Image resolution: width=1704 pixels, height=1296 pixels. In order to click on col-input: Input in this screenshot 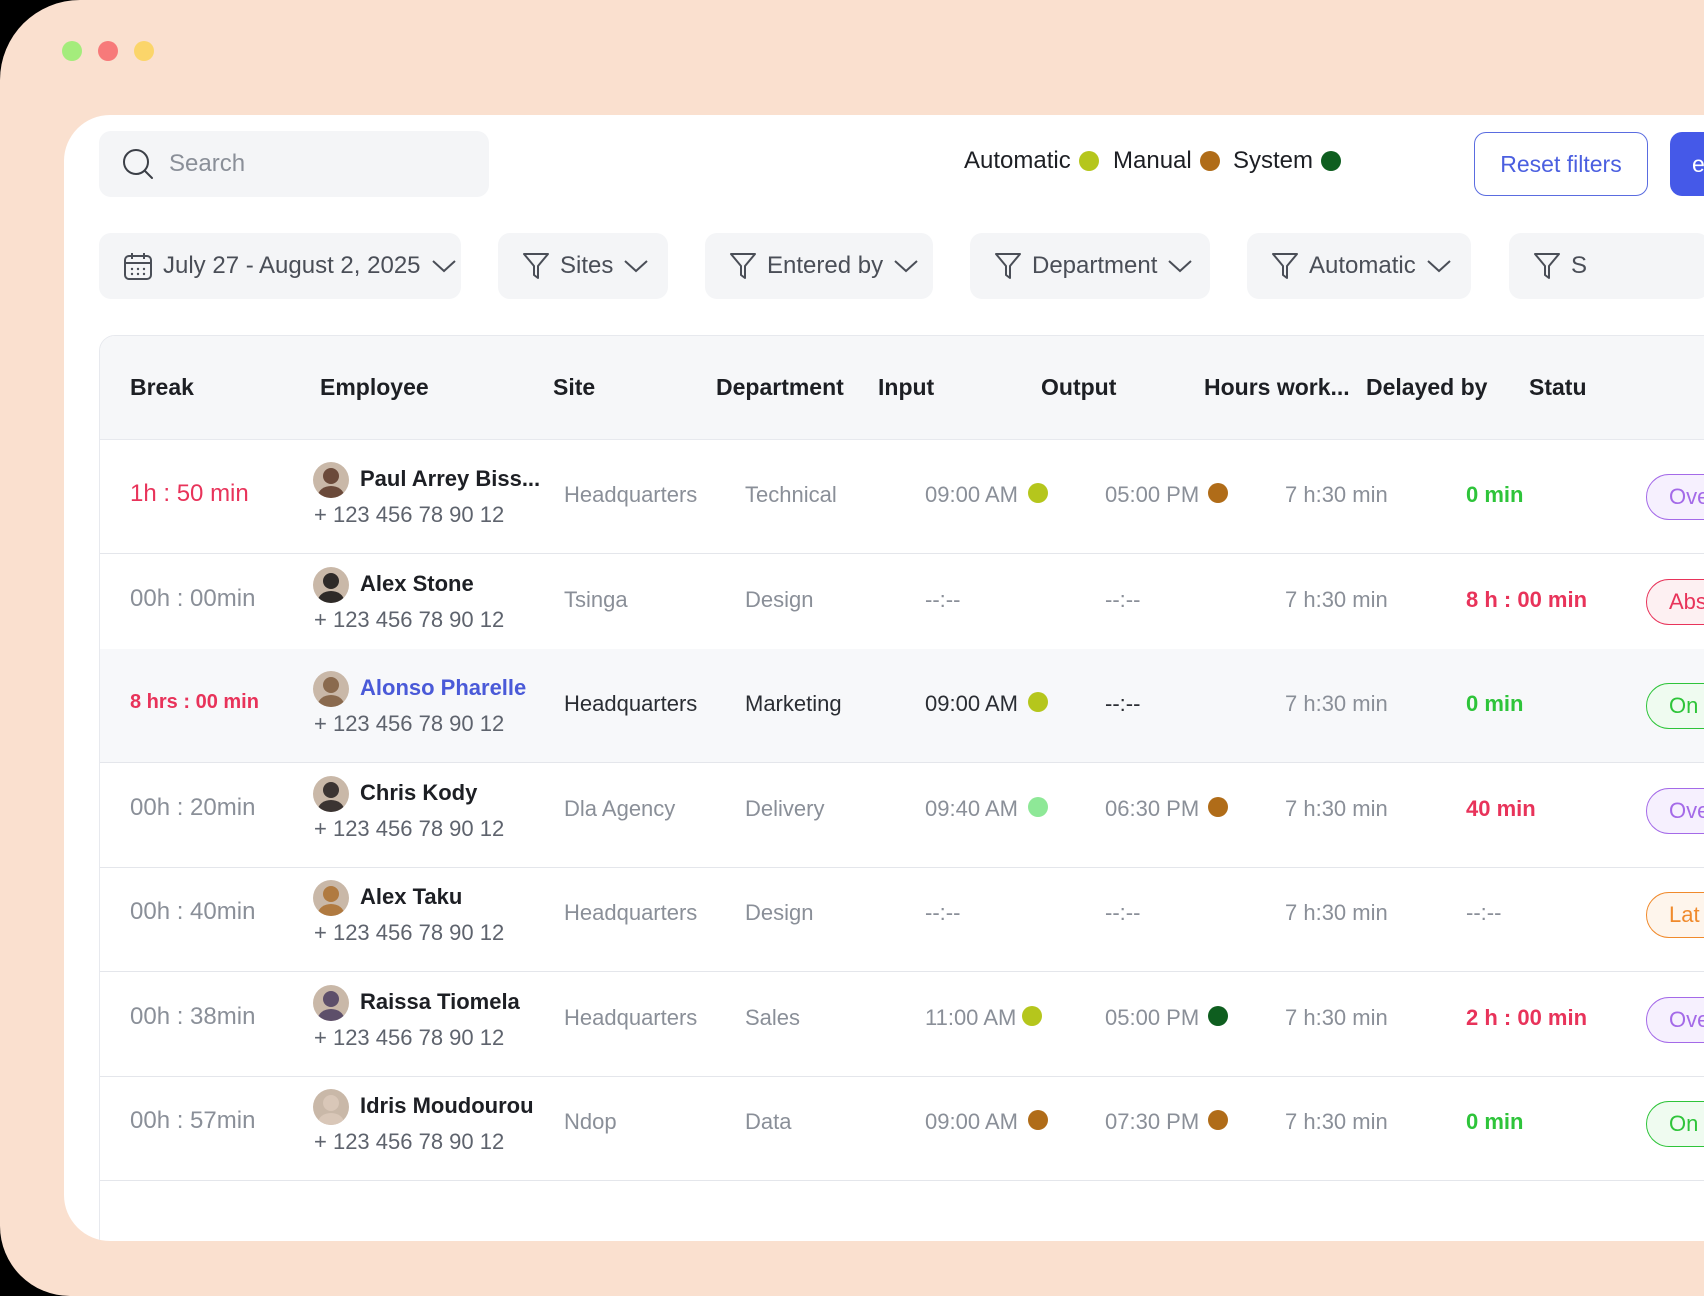, I will do `click(906, 387)`.